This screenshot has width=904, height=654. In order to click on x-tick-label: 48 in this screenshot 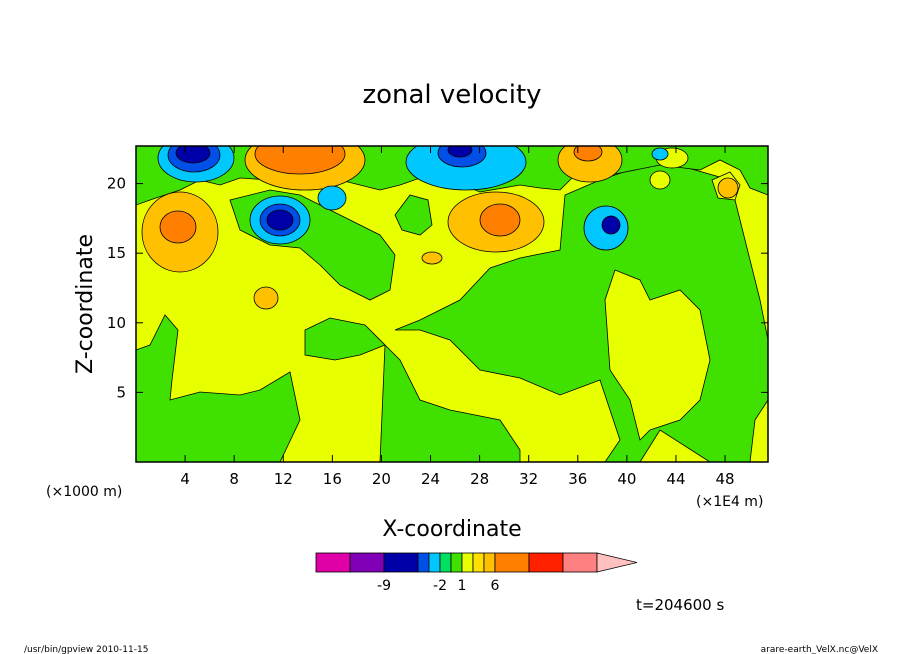, I will do `click(725, 479)`.